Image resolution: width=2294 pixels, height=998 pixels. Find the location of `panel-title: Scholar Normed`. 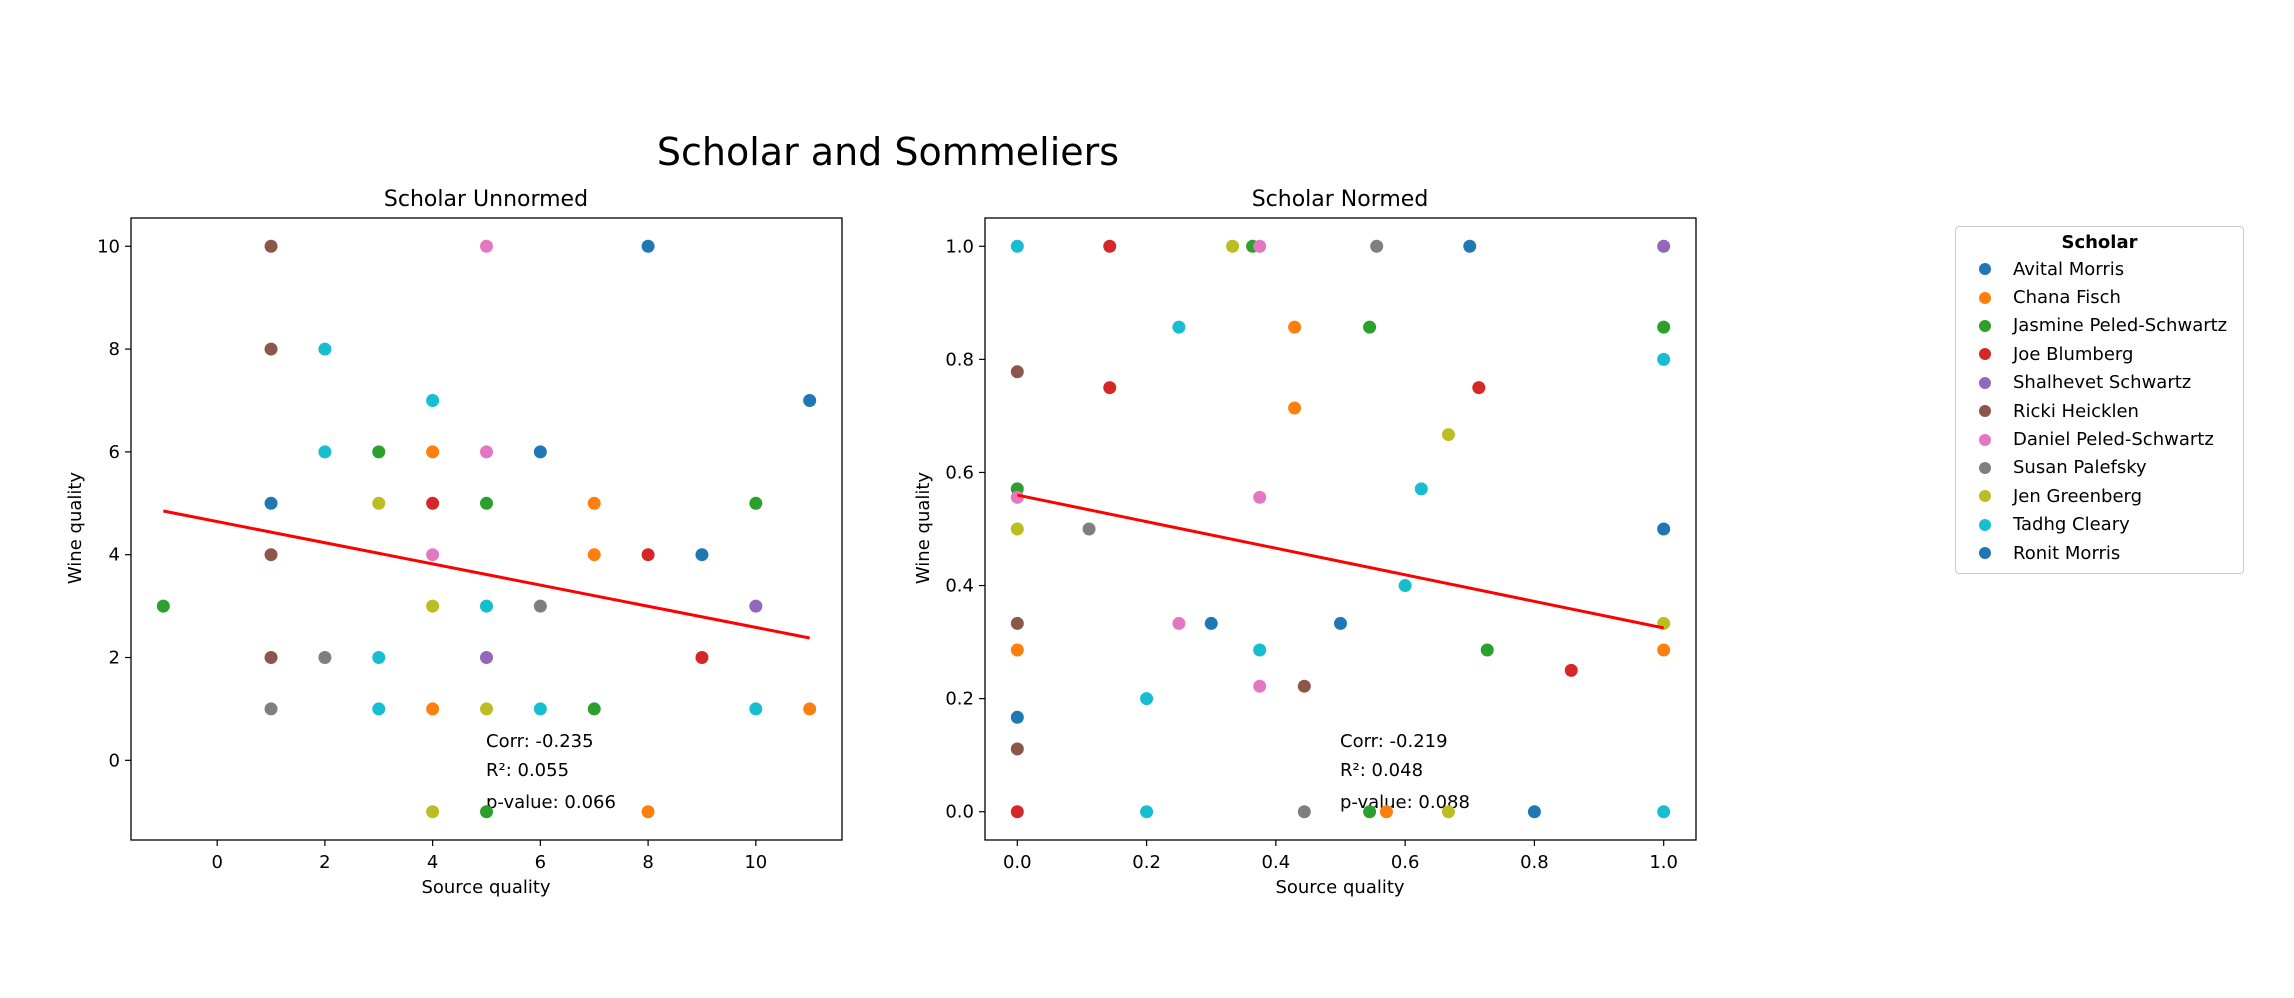

panel-title: Scholar Normed is located at coordinates (1340, 199).